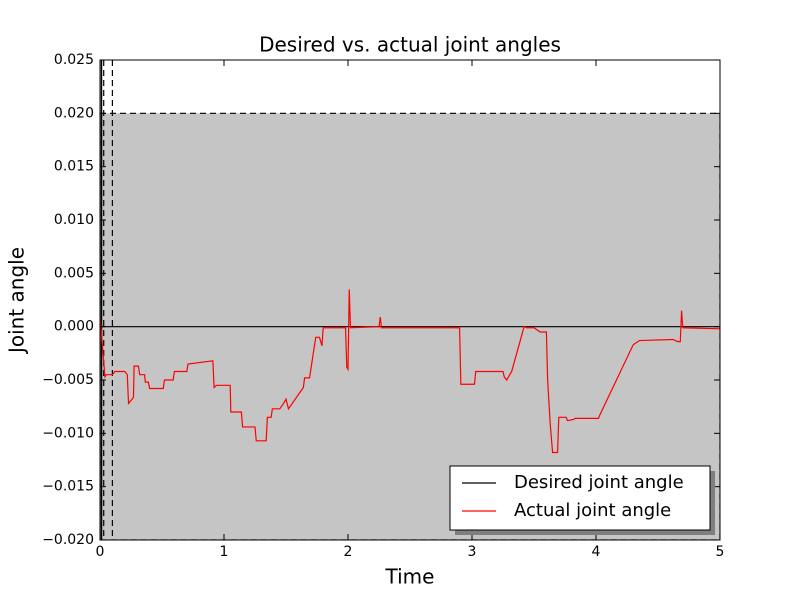  What do you see at coordinates (68, 487) in the screenshot?
I see `y-tick-label: −0.015` at bounding box center [68, 487].